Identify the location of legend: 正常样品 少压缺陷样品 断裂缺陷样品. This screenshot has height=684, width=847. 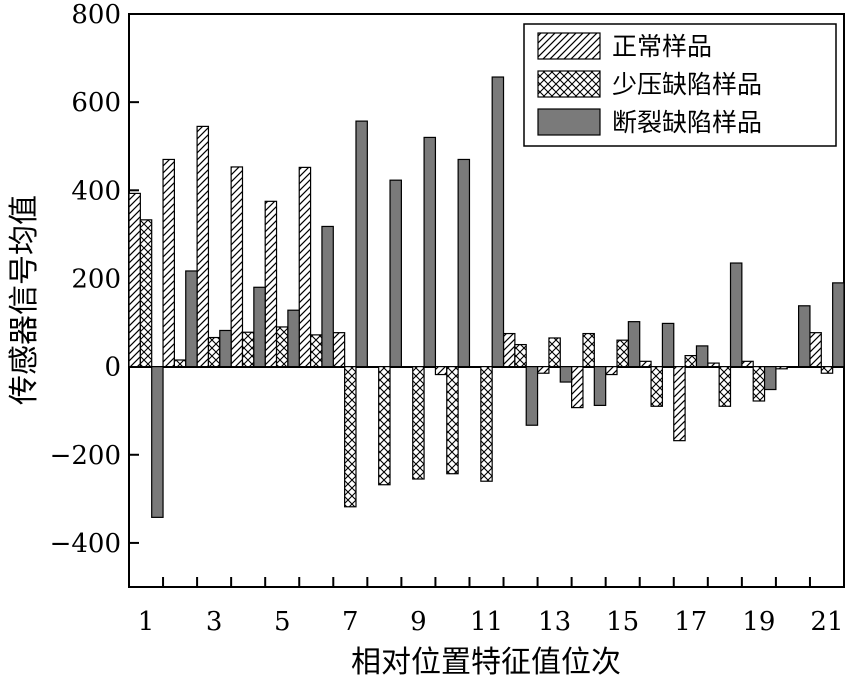
(680, 85).